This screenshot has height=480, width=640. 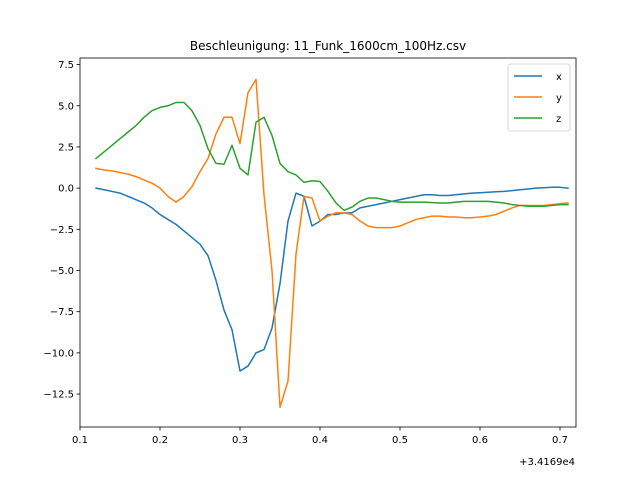 What do you see at coordinates (400, 440) in the screenshot?
I see `x-tick-label: 0.5` at bounding box center [400, 440].